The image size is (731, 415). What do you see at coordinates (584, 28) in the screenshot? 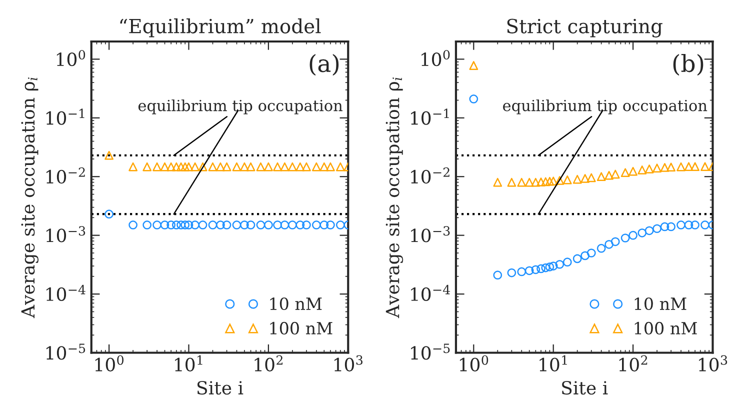
I see `chart-title: Strict capturing` at bounding box center [584, 28].